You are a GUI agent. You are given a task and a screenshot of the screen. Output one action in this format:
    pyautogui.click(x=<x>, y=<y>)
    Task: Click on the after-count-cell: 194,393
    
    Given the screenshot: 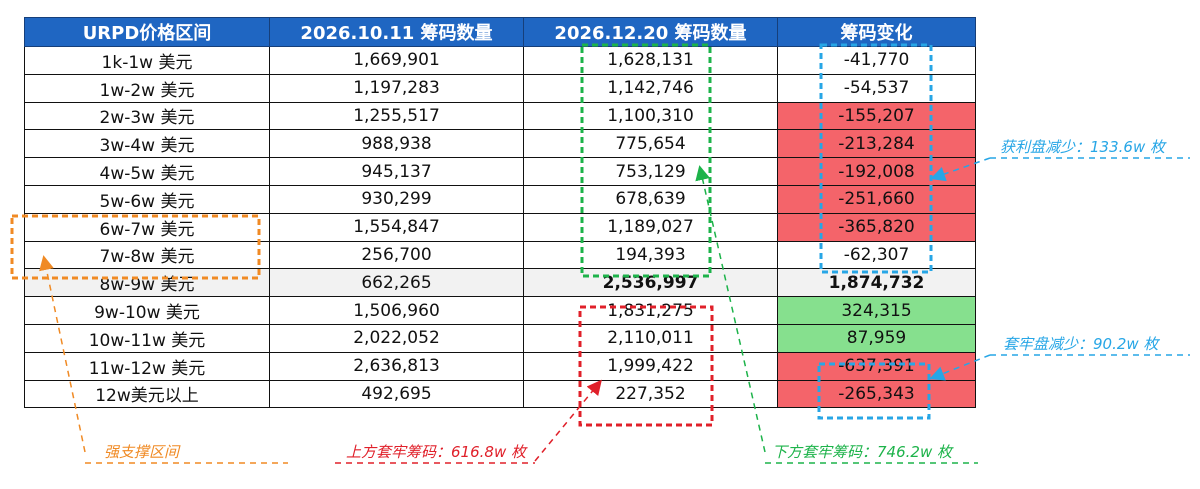 What is the action you would take?
    pyautogui.click(x=650, y=255)
    